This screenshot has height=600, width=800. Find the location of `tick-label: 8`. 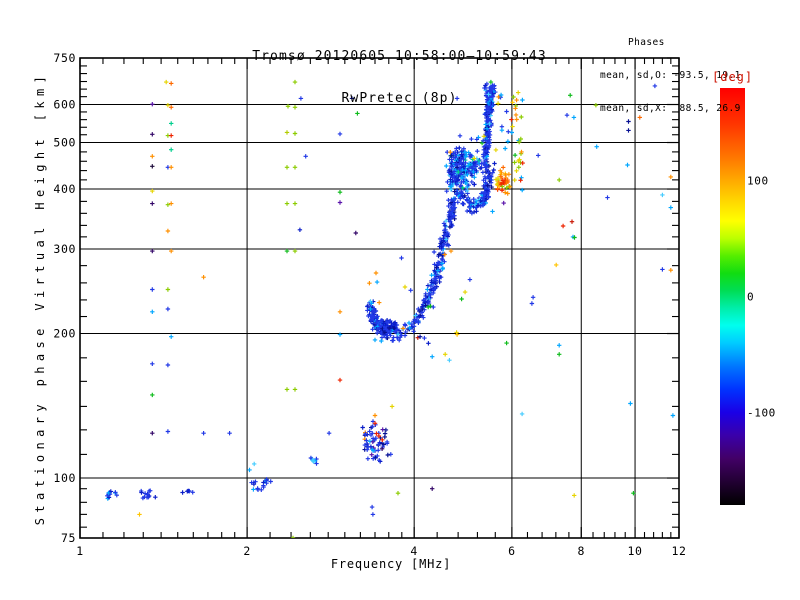

tick-label: 8 is located at coordinates (581, 551).